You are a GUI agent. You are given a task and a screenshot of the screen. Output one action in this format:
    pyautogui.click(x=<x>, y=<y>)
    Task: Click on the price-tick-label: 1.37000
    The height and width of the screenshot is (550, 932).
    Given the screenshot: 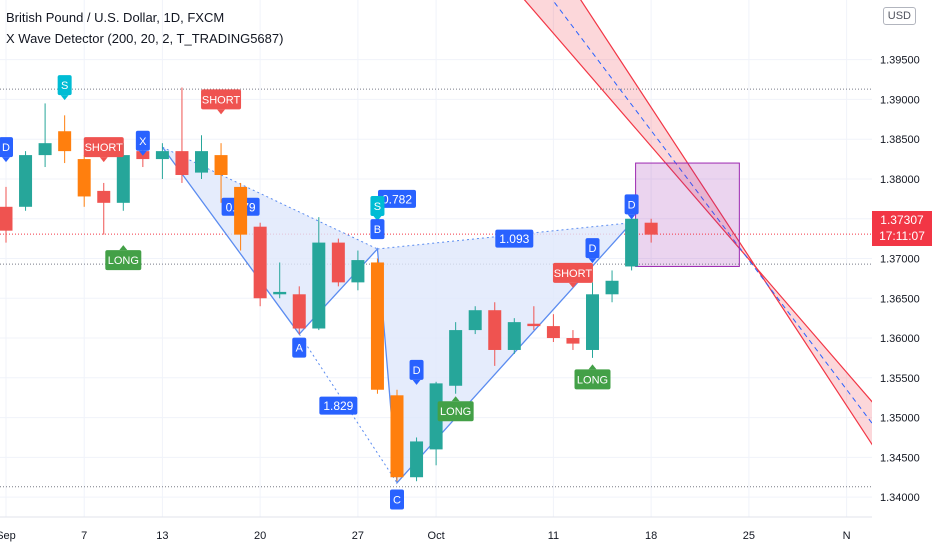 What is the action you would take?
    pyautogui.click(x=900, y=260)
    